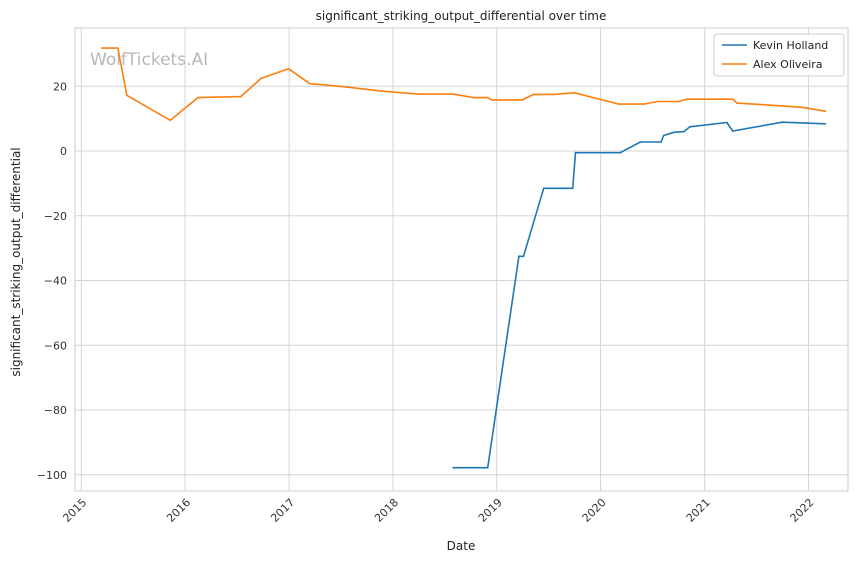 This screenshot has height=561, width=858. I want to click on x-axis-label: Date, so click(461, 546).